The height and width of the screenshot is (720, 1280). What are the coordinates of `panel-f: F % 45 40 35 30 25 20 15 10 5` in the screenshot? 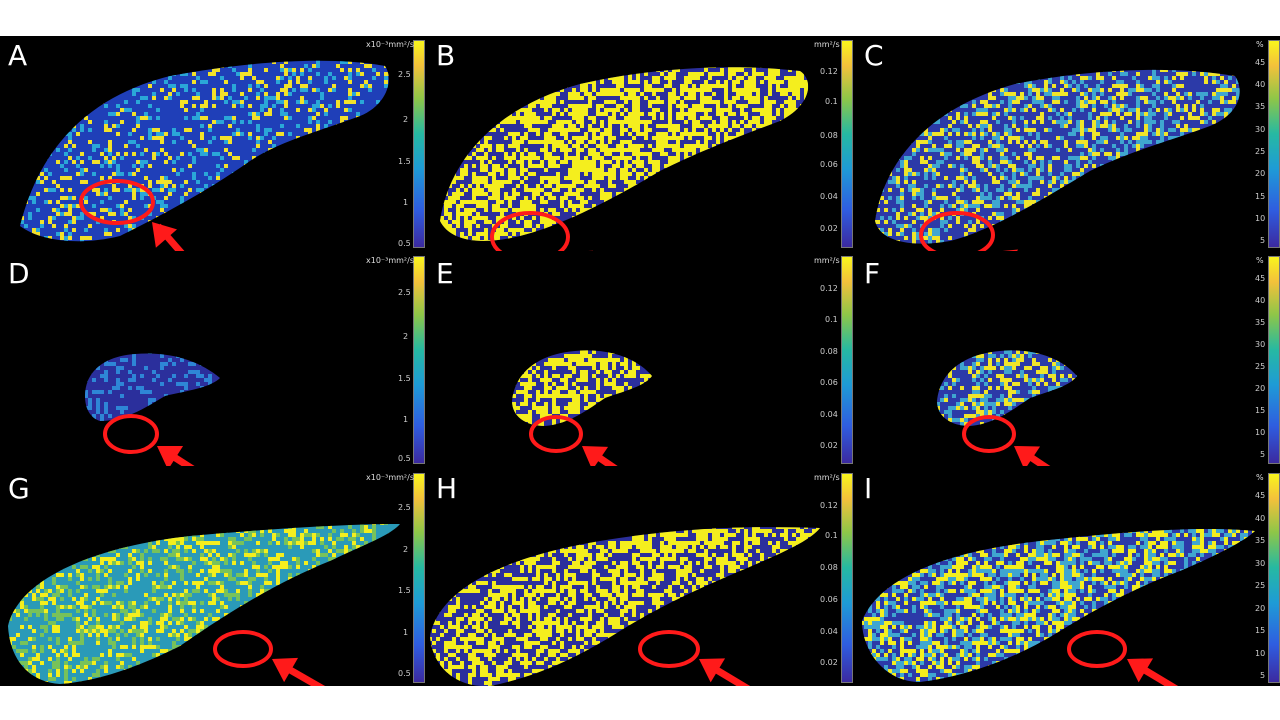 It's located at (1068, 360).